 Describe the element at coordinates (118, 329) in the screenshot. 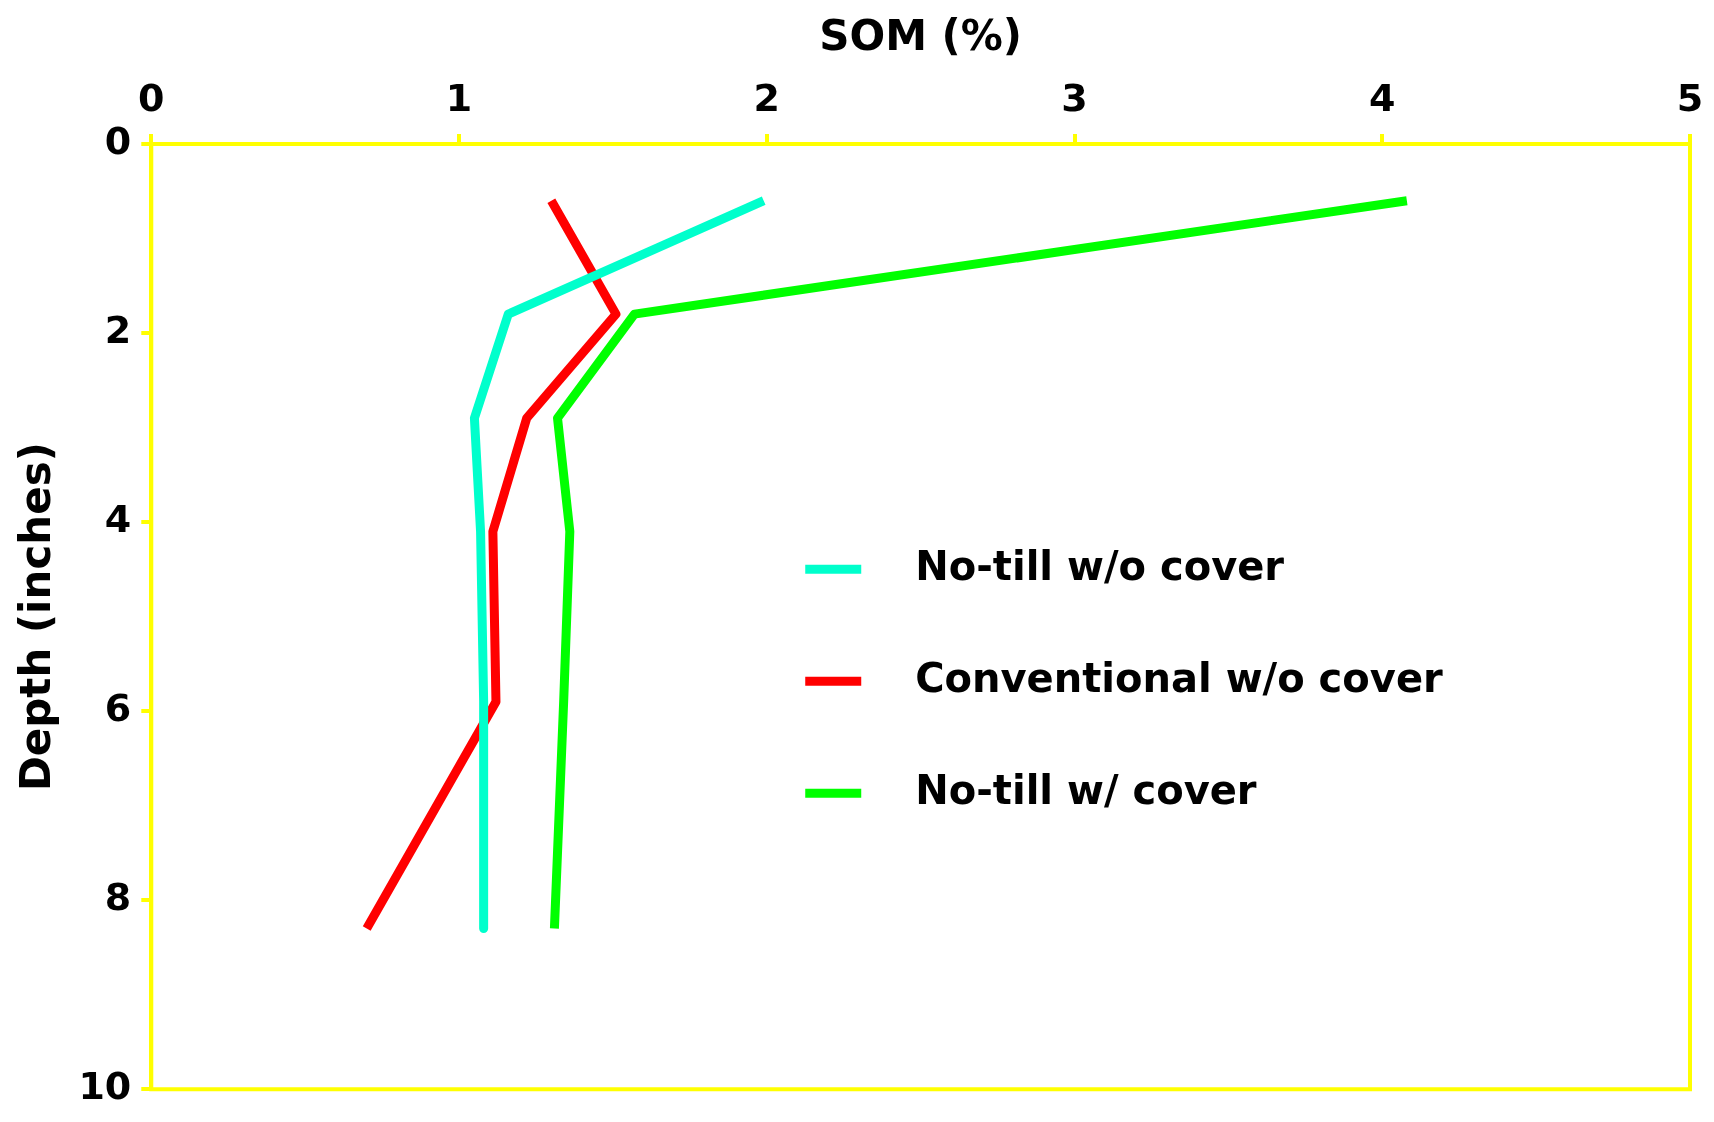

I see `y-tick-label: 2` at that location.